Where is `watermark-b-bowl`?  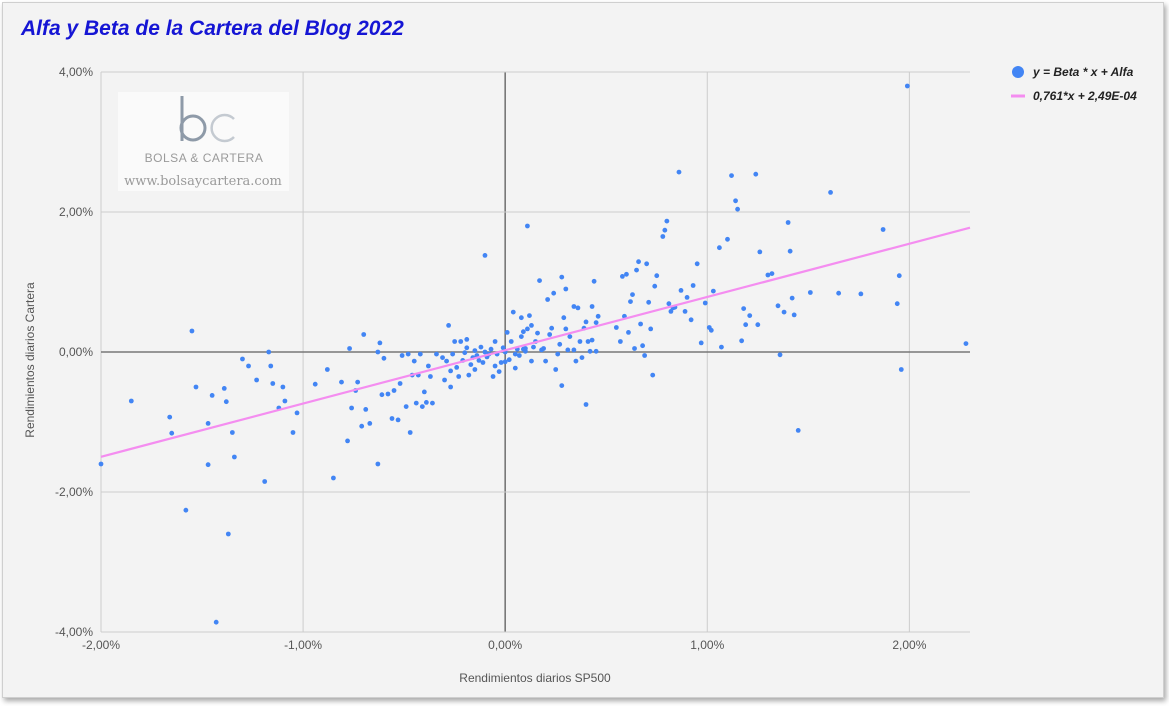 watermark-b-bowl is located at coordinates (193, 128).